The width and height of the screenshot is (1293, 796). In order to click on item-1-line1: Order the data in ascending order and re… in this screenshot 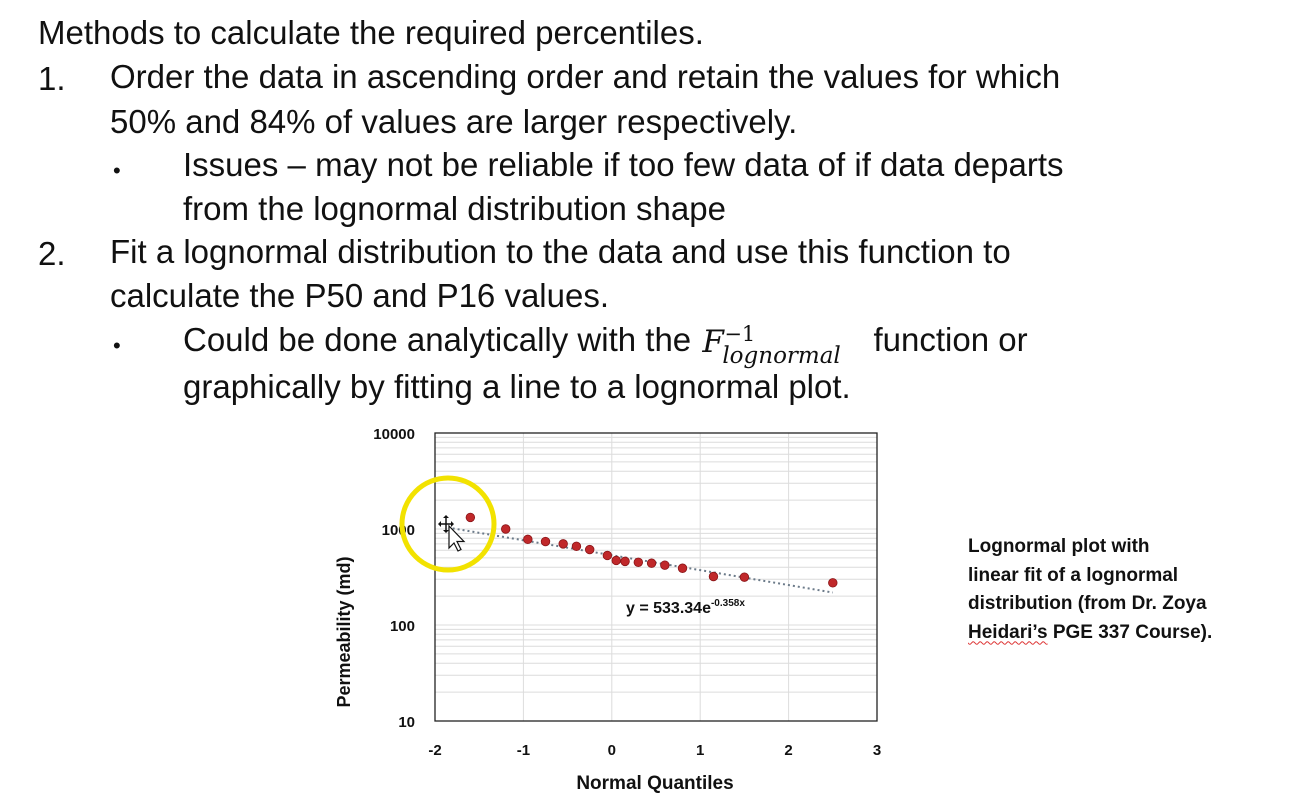, I will do `click(585, 76)`.